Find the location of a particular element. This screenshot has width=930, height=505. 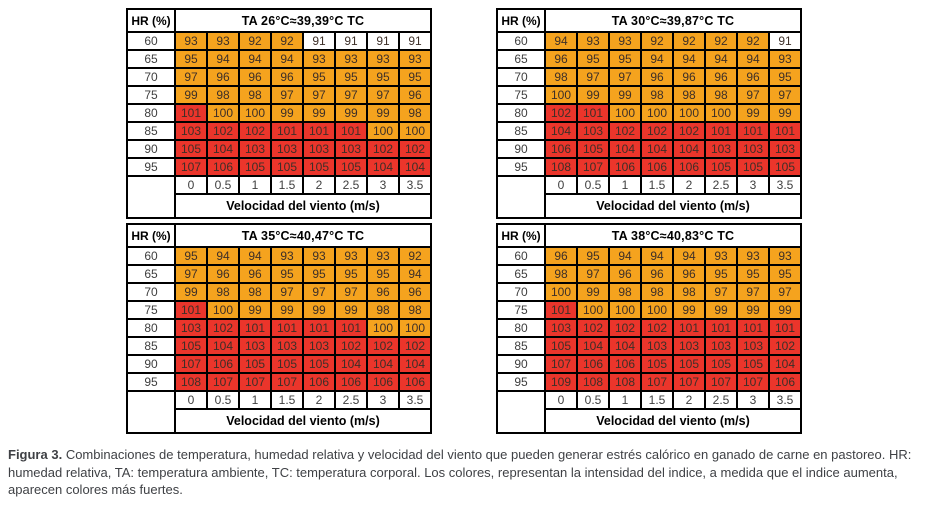

table-header-row: HR (%) TA 35°C≈40,47°C TC is located at coordinates (279, 235).